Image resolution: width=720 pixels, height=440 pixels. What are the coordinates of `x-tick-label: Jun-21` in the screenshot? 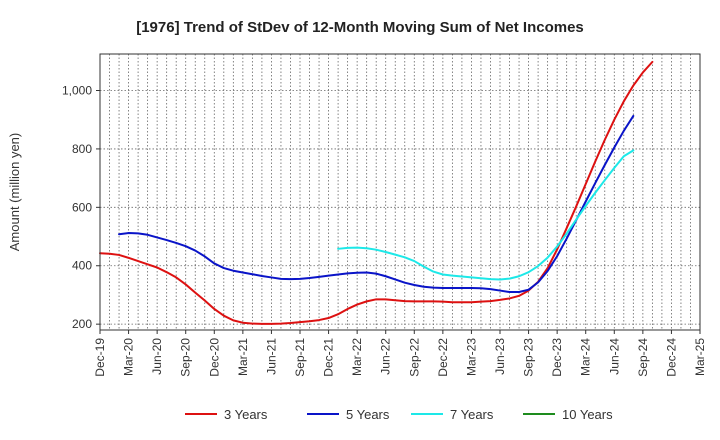 It's located at (271, 356).